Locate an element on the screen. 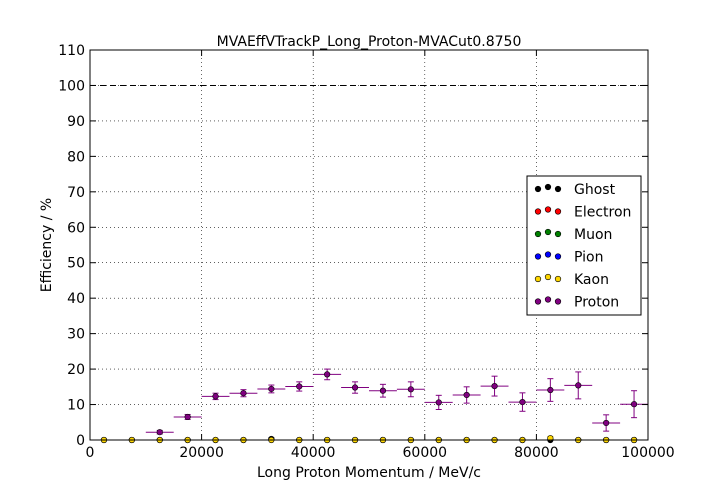 This screenshot has width=720, height=504. x-tick-label: 40000 is located at coordinates (313, 453).